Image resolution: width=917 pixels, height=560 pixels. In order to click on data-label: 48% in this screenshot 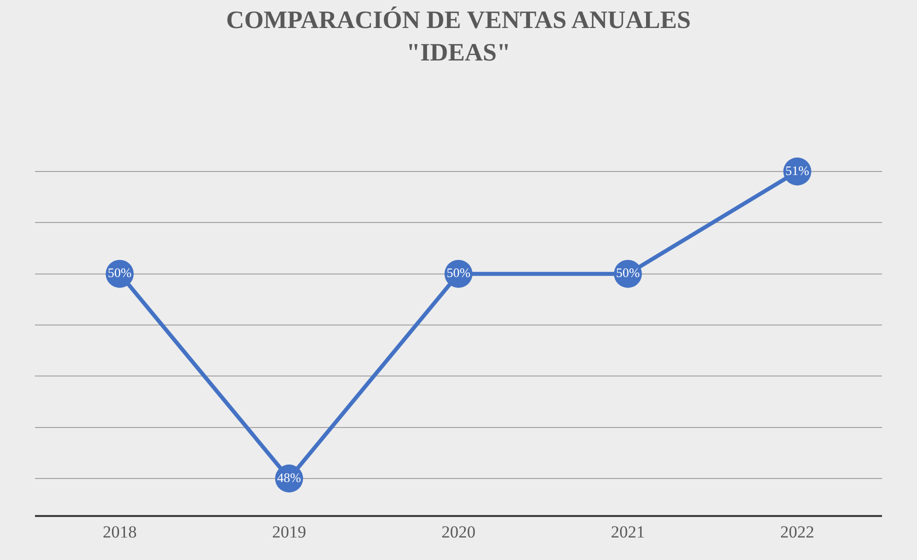, I will do `click(289, 477)`.